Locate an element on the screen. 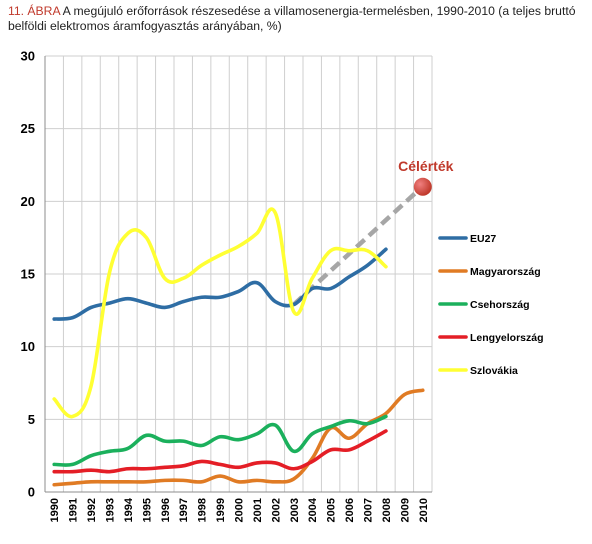  y-tick-label: 25 is located at coordinates (28, 128).